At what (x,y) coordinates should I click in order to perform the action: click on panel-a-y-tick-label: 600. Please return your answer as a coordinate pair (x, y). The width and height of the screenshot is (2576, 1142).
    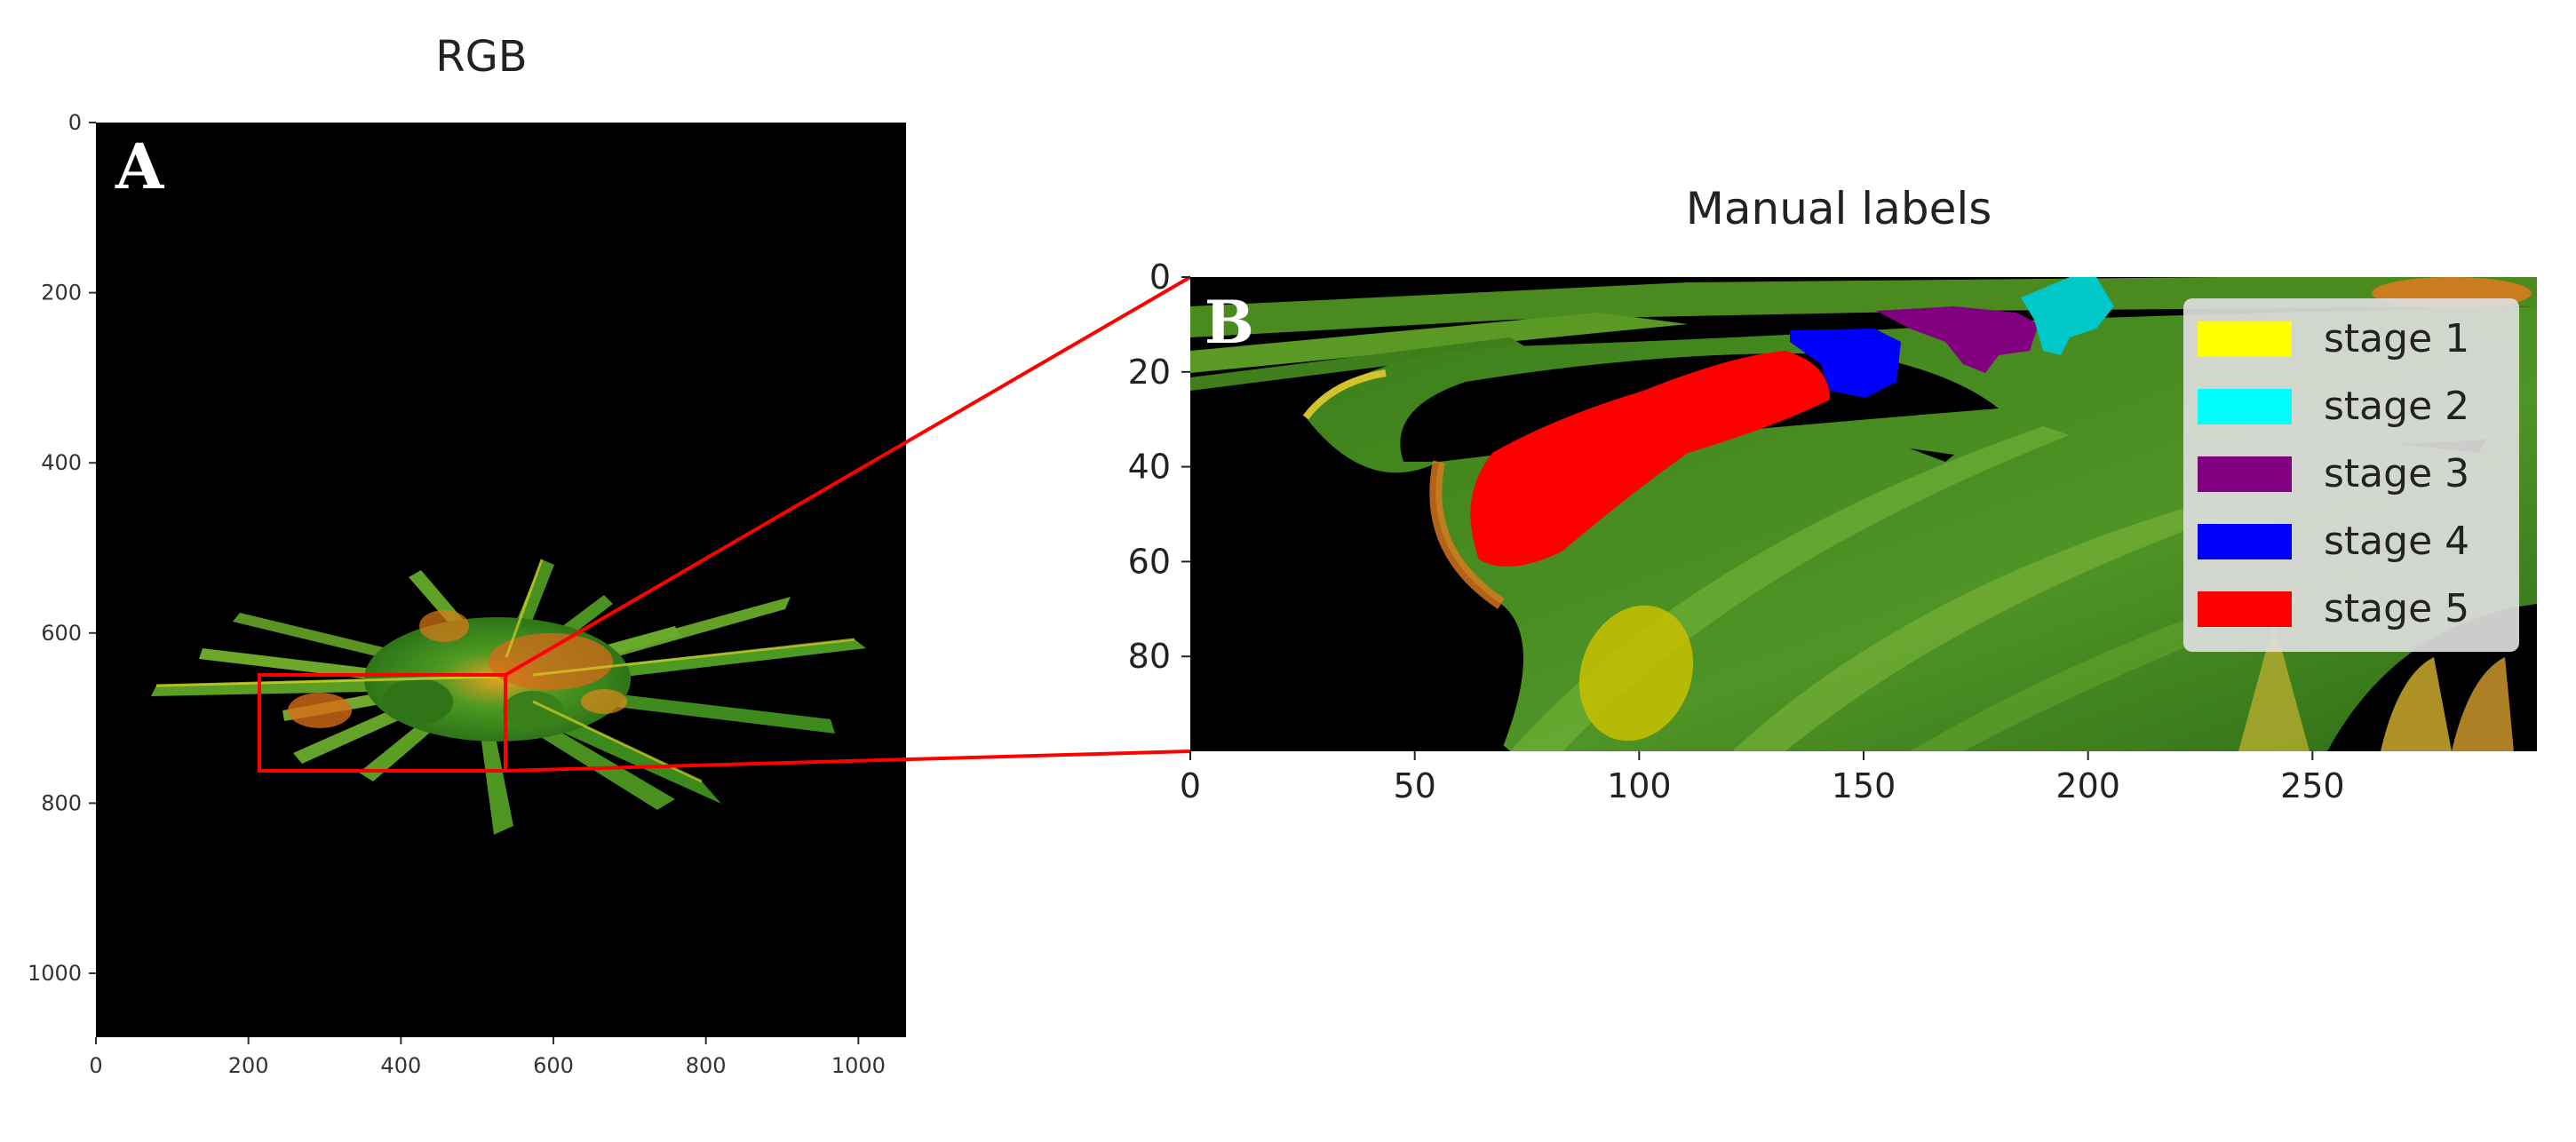
    Looking at the image, I should click on (61, 633).